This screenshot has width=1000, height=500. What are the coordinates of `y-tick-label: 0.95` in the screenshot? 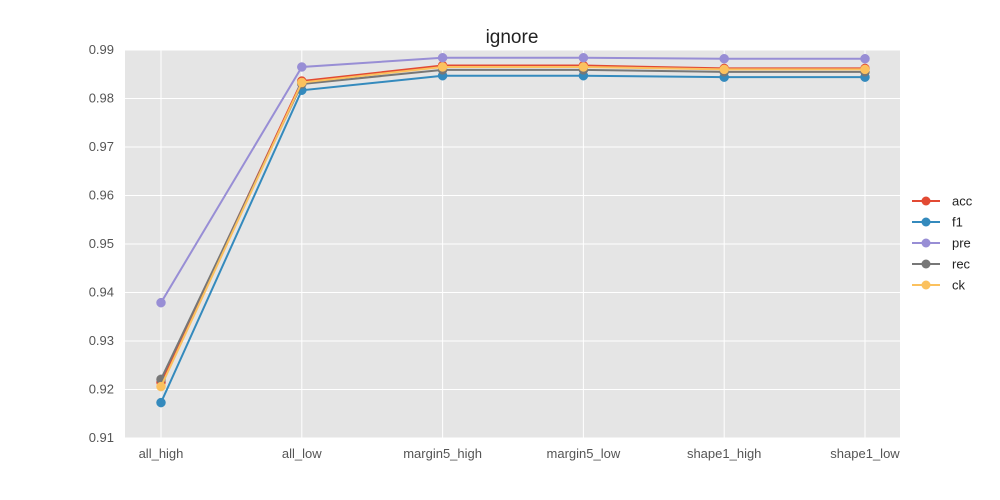 It's located at (101, 243).